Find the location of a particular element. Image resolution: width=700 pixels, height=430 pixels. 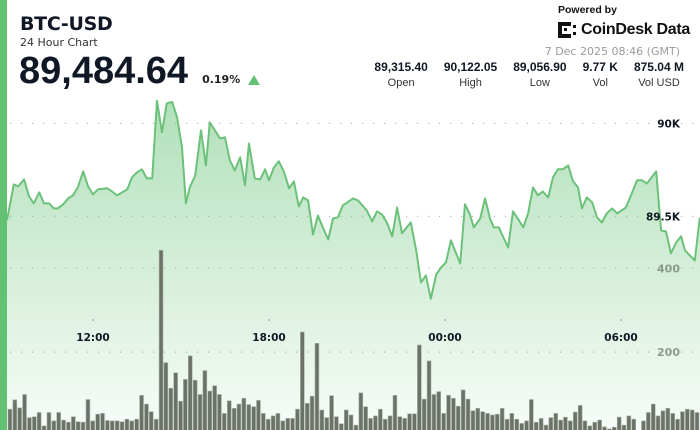

stat-label: High is located at coordinates (470, 83).